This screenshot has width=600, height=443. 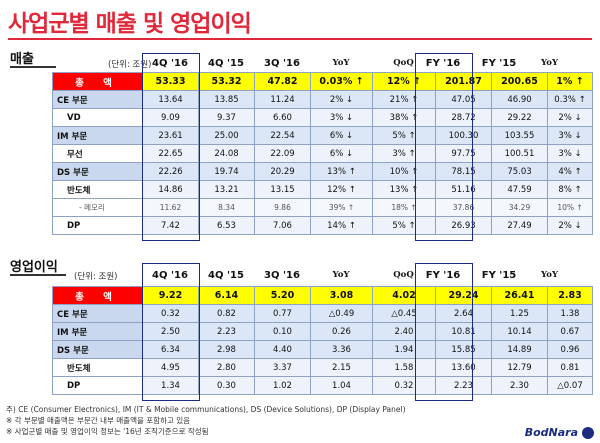 What do you see at coordinates (282, 63) in the screenshot?
I see `sales-header-2: 3Q '16` at bounding box center [282, 63].